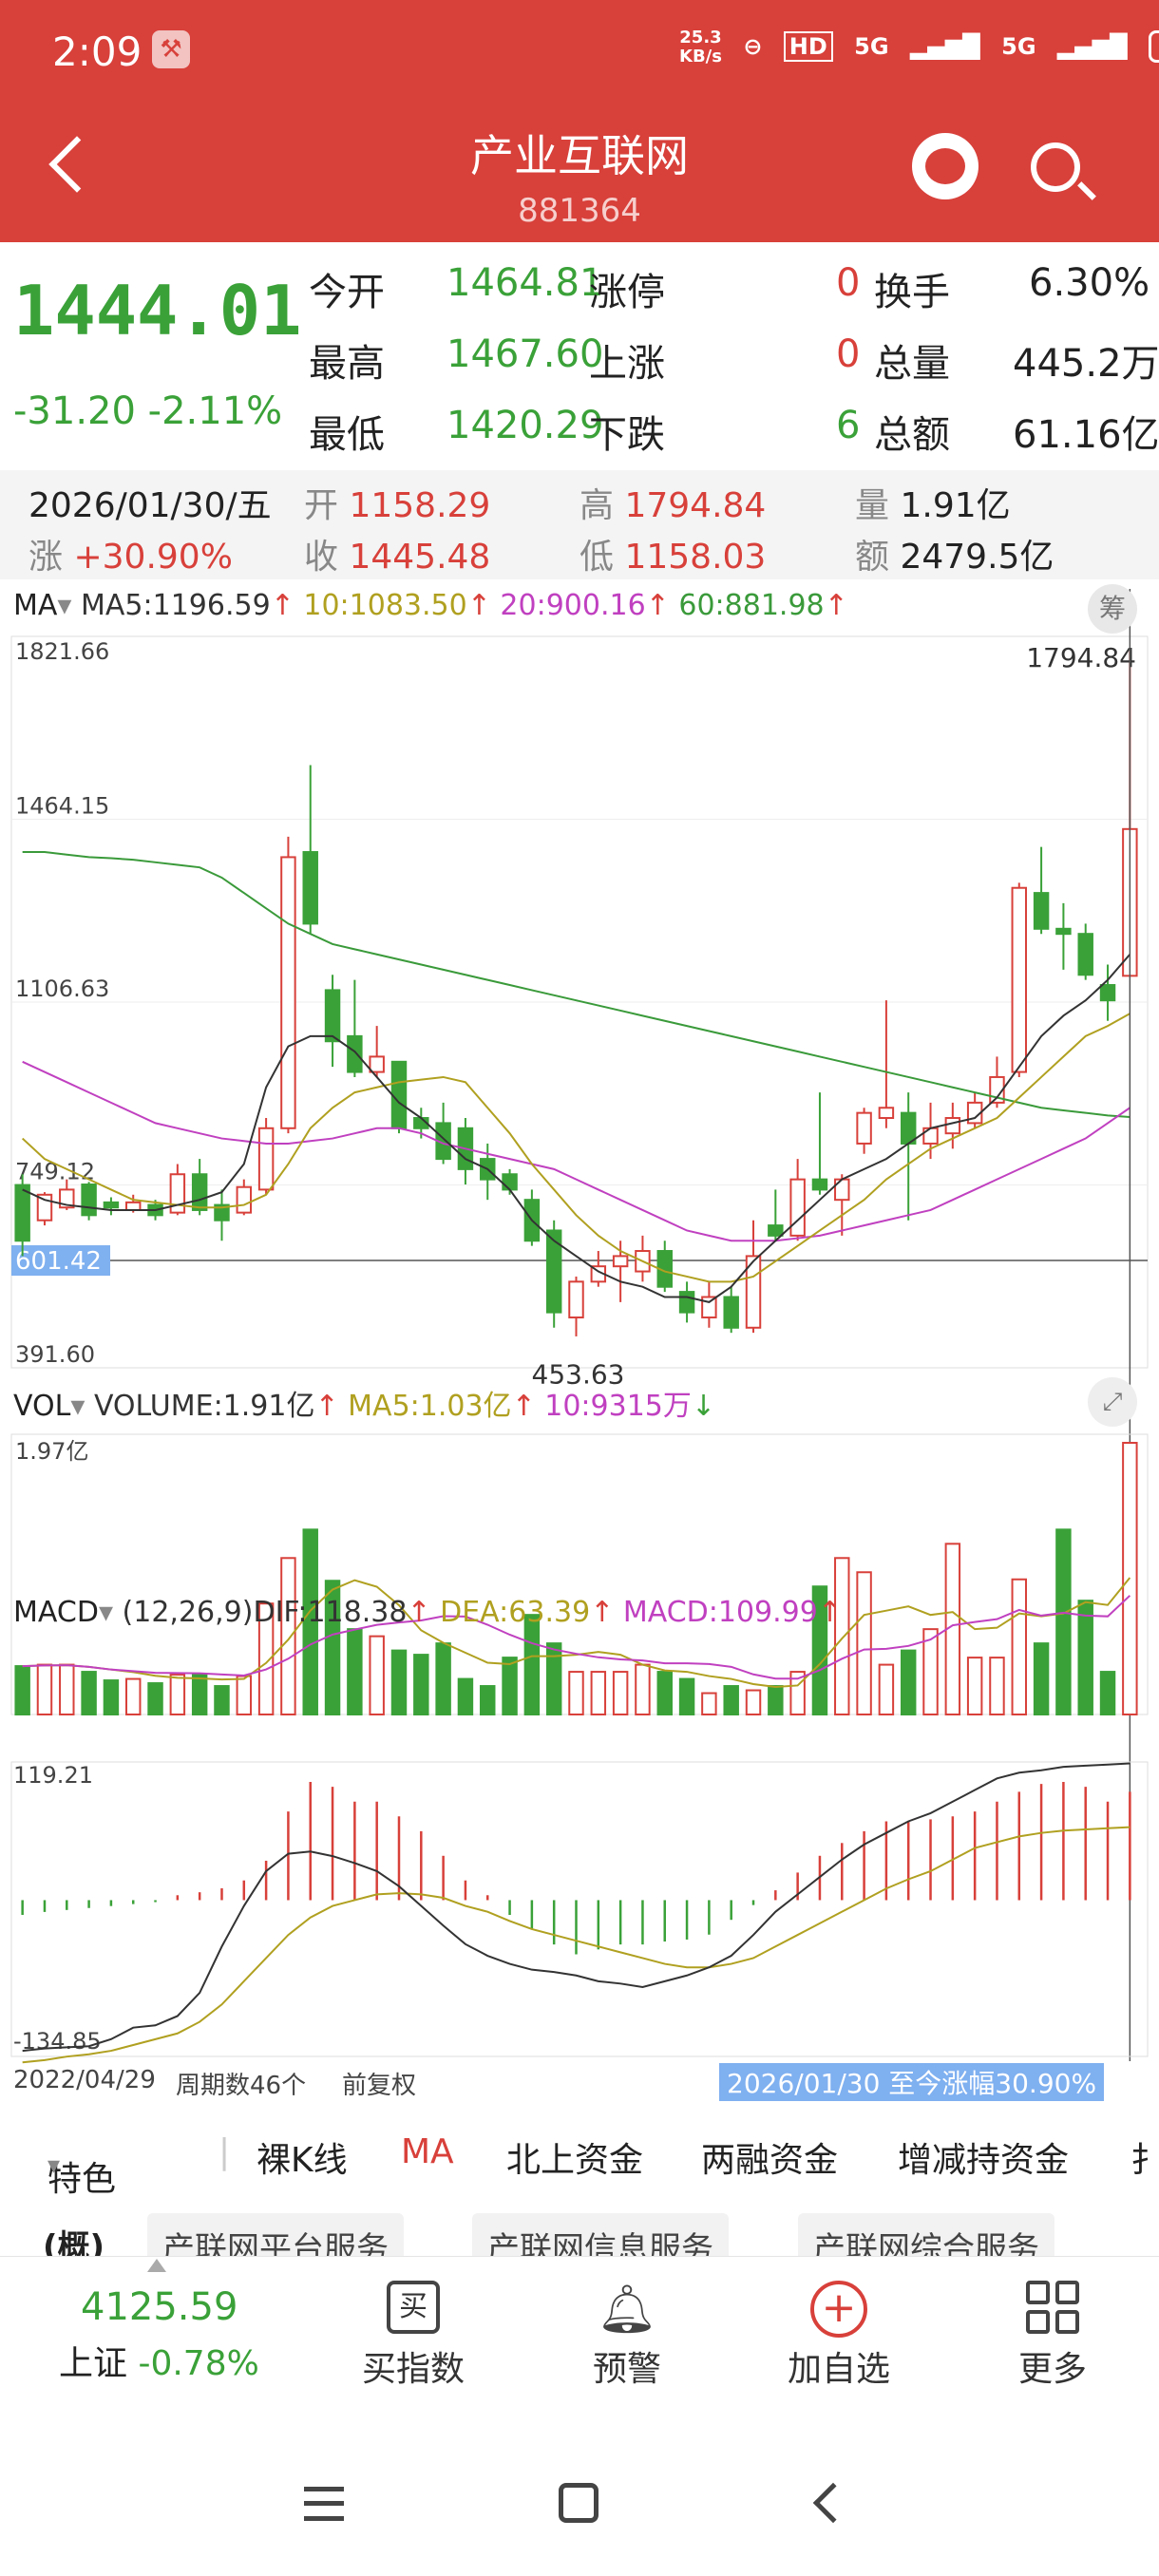 The width and height of the screenshot is (1159, 2576). I want to click on ma20-value: 20:900.16, so click(573, 605).